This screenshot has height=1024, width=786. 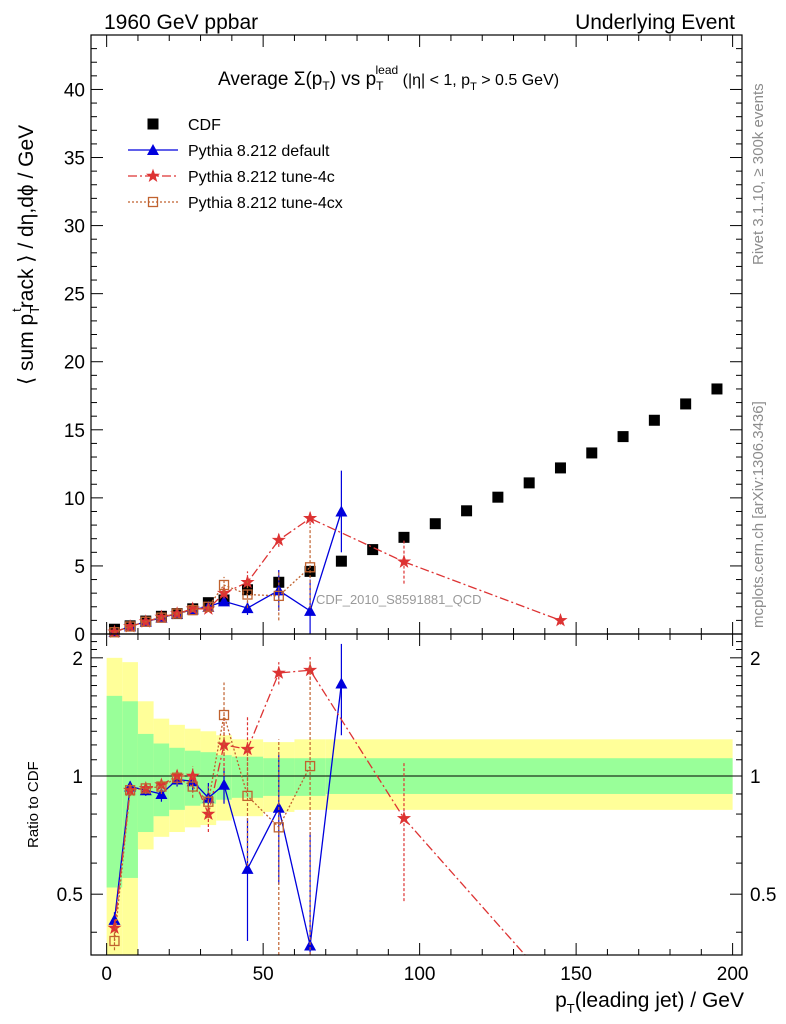 I want to click on y-tick-label: 10, so click(x=74, y=499).